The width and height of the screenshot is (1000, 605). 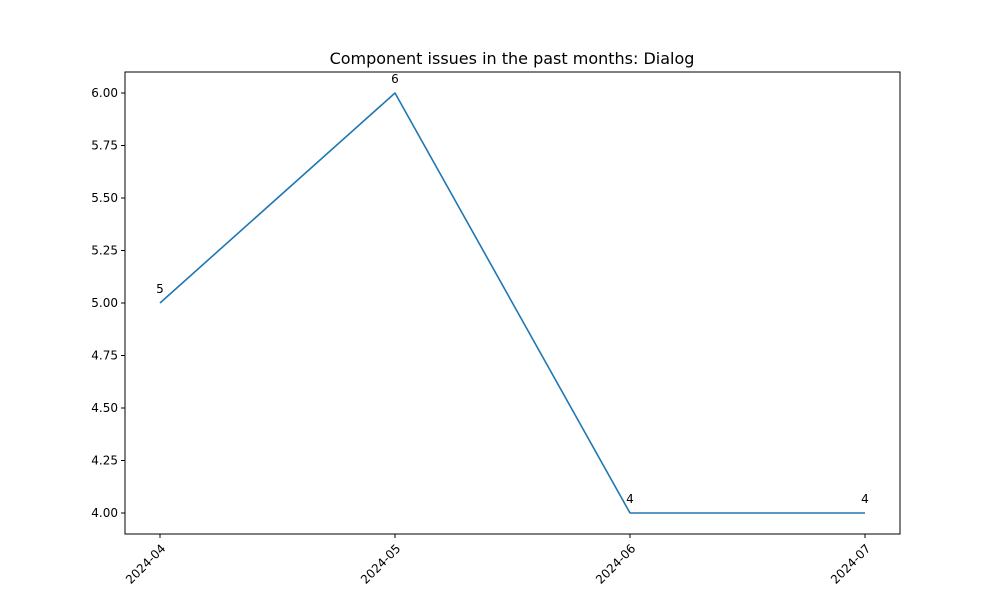 I want to click on y-axis: 4.00 4.25 4.50 4.75 5.00 5.25 5.50 5.75 6.00, so click(x=108, y=303).